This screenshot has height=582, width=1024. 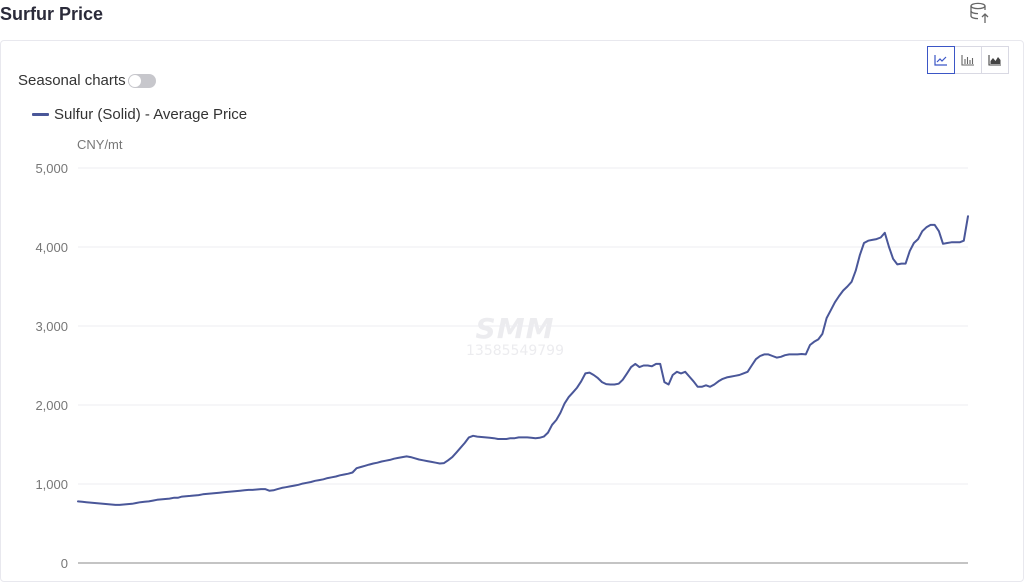 I want to click on y-axis-label: CNY/mt, so click(x=100, y=144).